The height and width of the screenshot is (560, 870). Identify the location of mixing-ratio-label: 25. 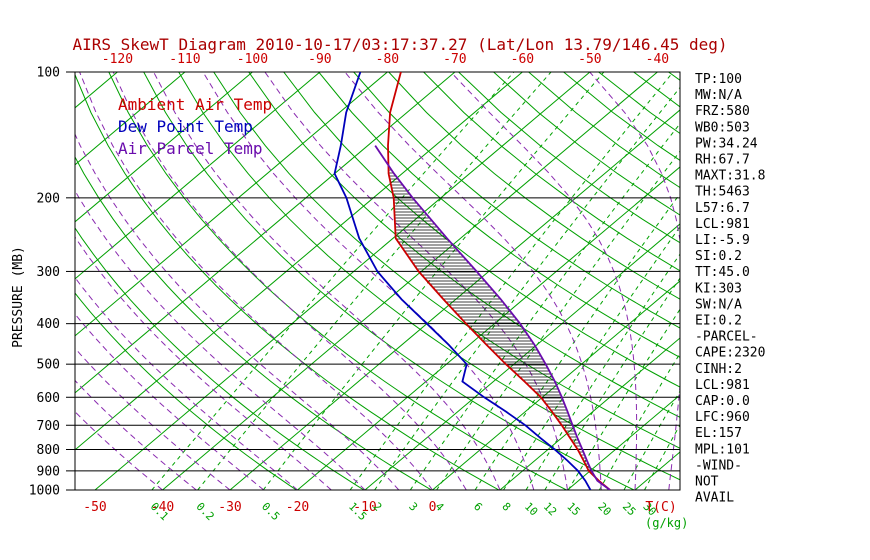
(629, 509).